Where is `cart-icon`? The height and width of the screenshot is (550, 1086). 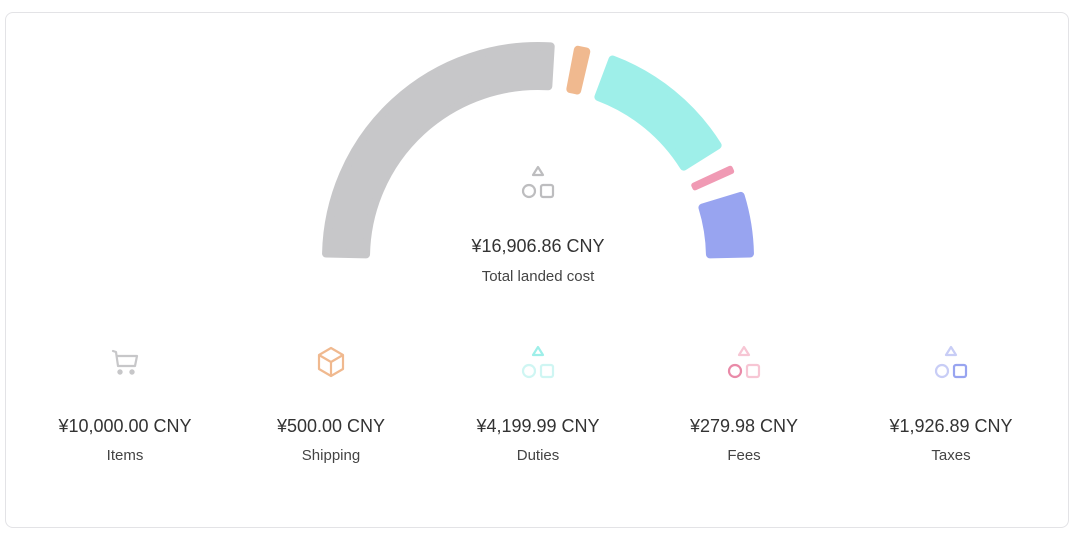
cart-icon is located at coordinates (125, 362).